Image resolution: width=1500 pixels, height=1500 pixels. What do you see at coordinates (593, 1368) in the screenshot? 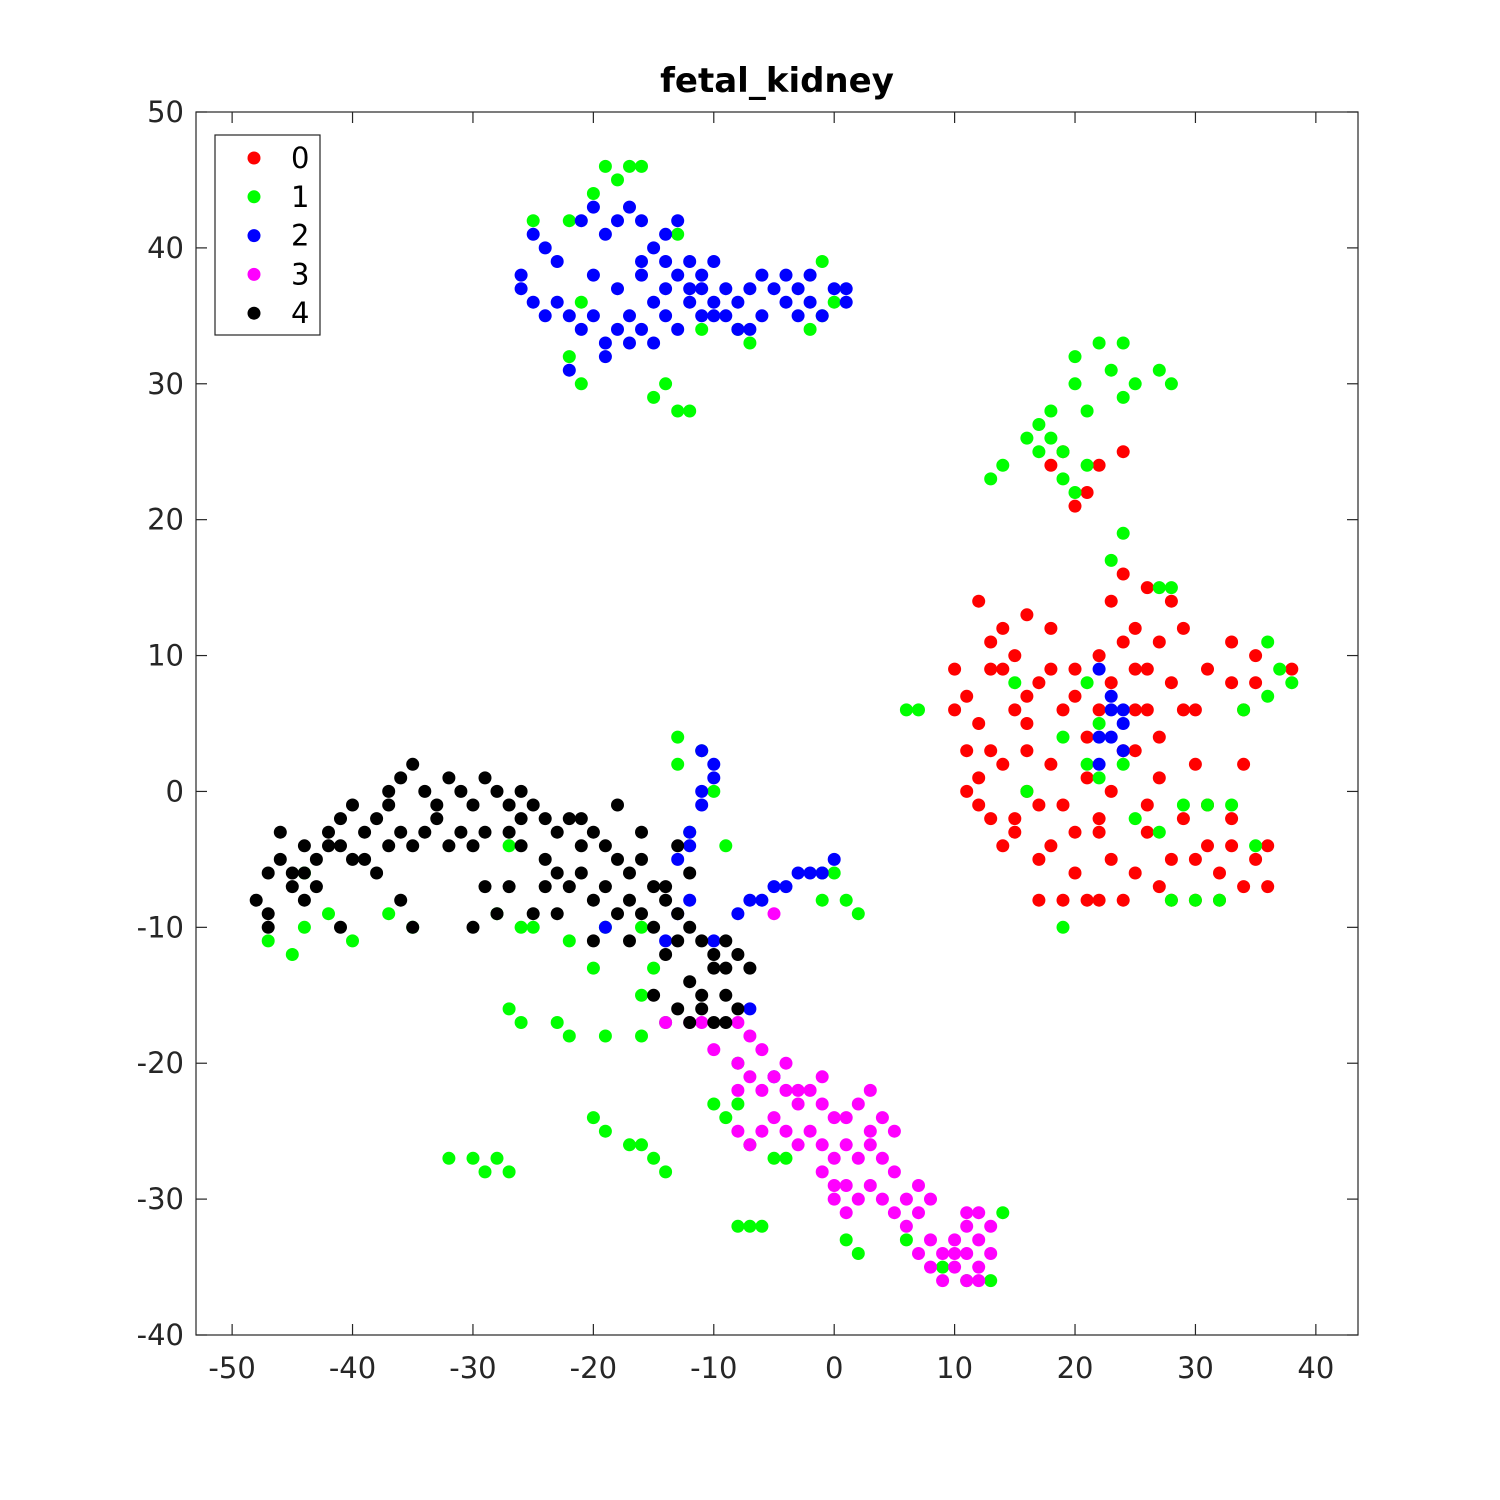
I see `x-tick-label: -20` at bounding box center [593, 1368].